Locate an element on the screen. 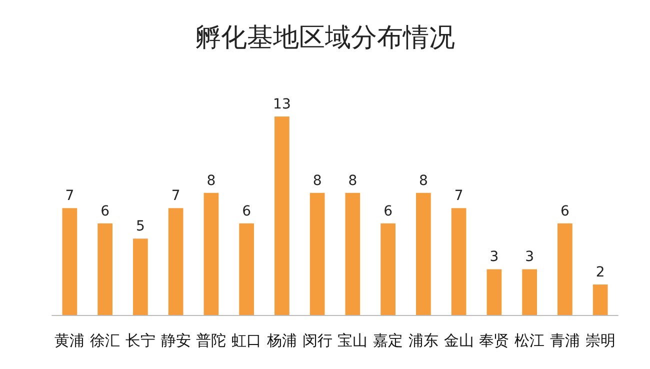  x-tick-label: 闵行 is located at coordinates (317, 341).